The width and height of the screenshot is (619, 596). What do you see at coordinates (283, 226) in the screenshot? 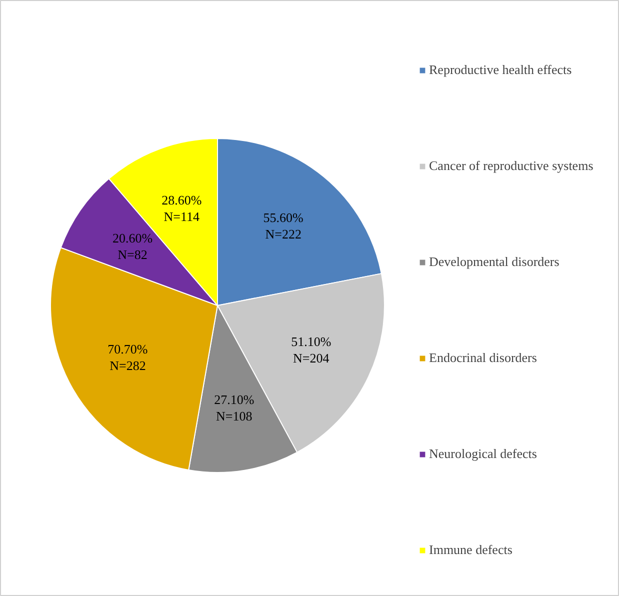
I see `data-label: 55.60% N=222` at bounding box center [283, 226].